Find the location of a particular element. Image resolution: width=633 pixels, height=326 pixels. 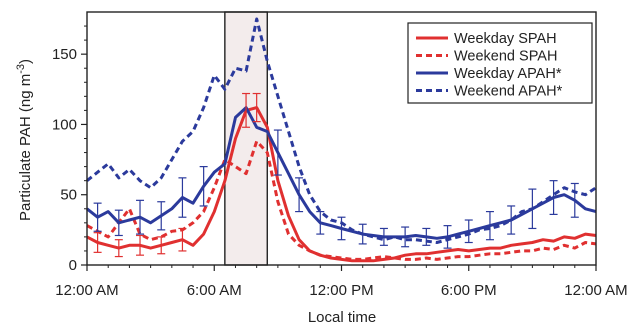

y-axis-title: Particulate PAH (ng m-3) is located at coordinates (24, 140).